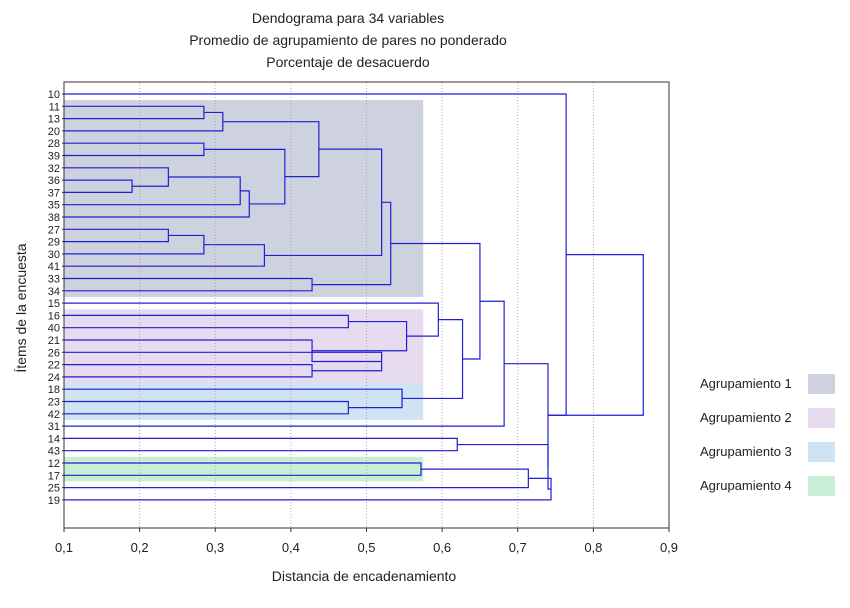  Describe the element at coordinates (54, 95) in the screenshot. I see `leaf-label: 10` at that location.